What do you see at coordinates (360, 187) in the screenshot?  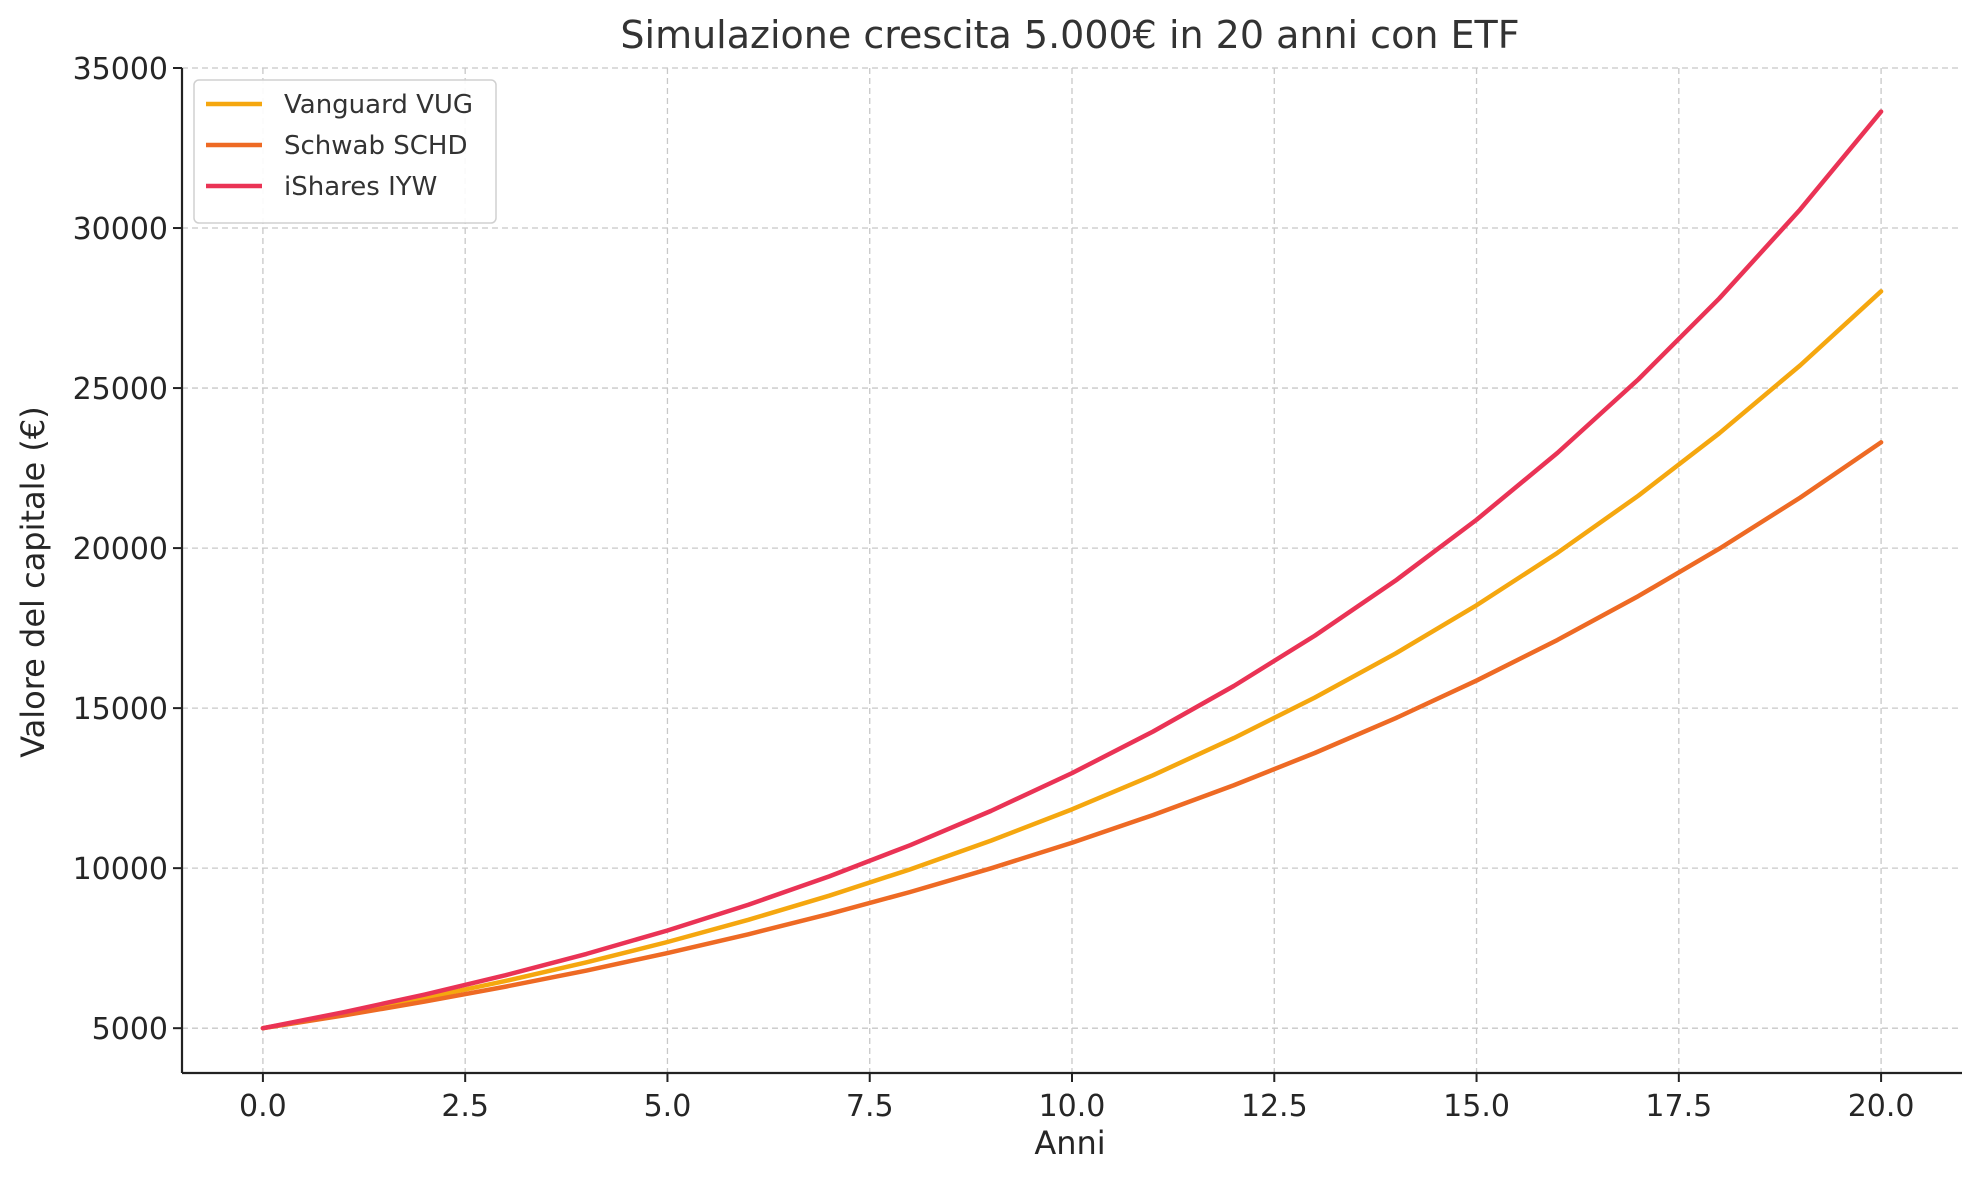 I see `legend-label: iShares IYW` at bounding box center [360, 187].